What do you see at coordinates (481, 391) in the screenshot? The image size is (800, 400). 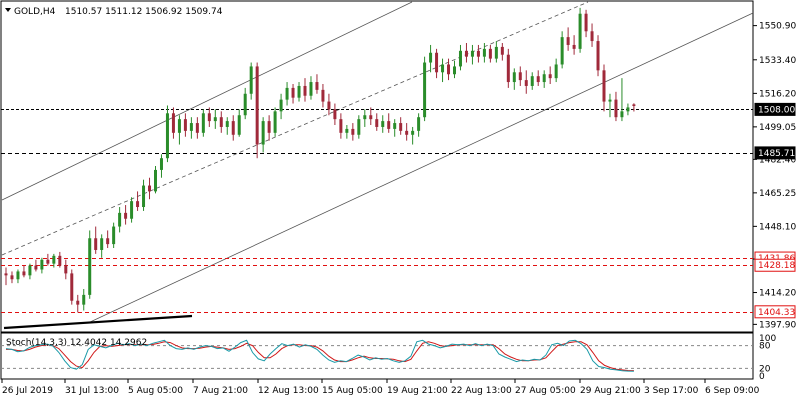 I see `time-tick-label: 22 Aug 13:00` at bounding box center [481, 391].